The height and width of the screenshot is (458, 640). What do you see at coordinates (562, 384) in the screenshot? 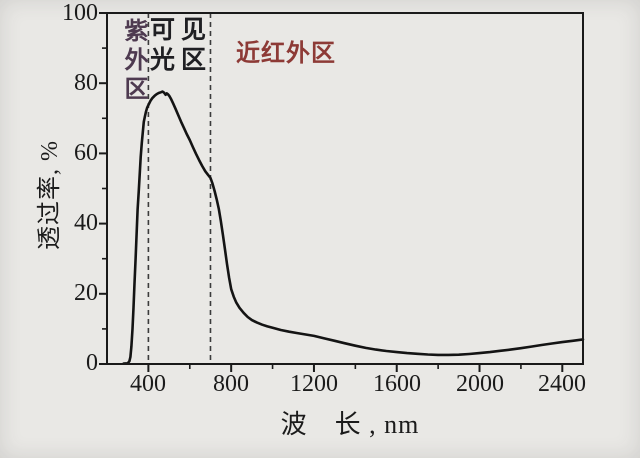
I see `x-tick-label-2400: 2400` at bounding box center [562, 384].